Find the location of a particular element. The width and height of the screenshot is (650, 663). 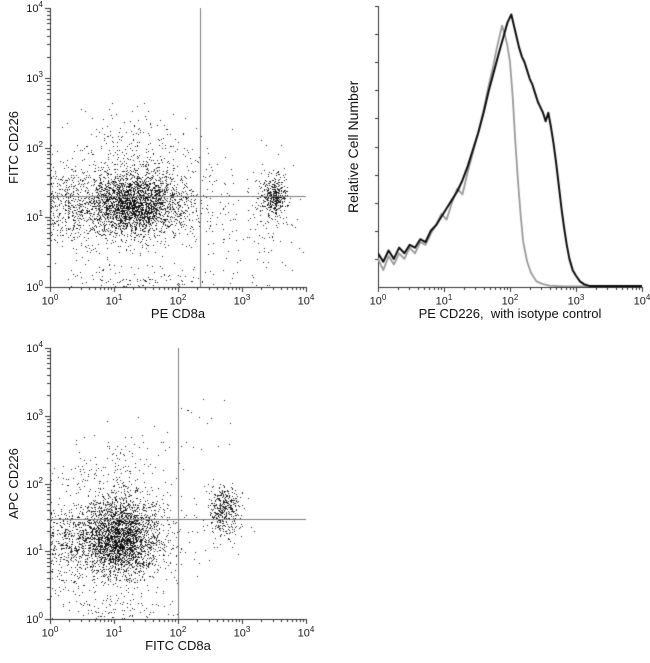

x-axis-label: PE CD8a is located at coordinates (178, 313).